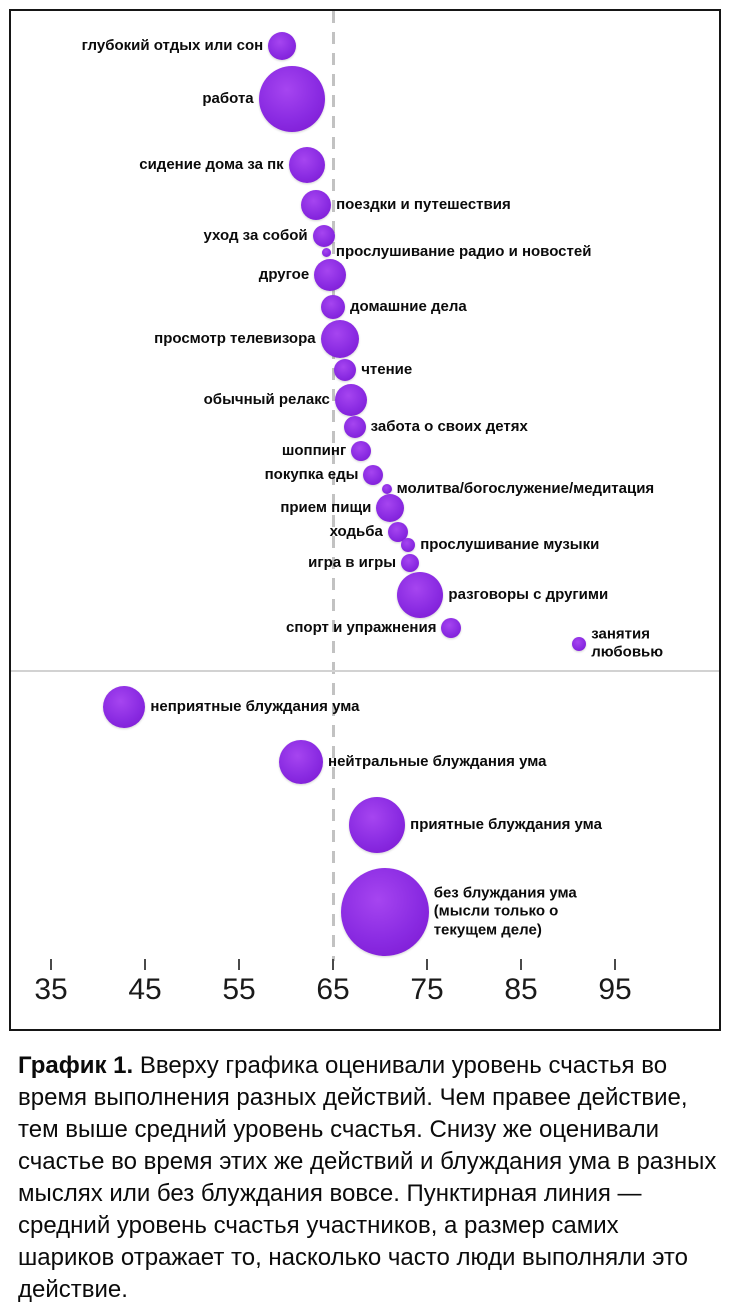 The width and height of the screenshot is (734, 1316). I want to click on bubble-label-line: уход за собой, so click(255, 235).